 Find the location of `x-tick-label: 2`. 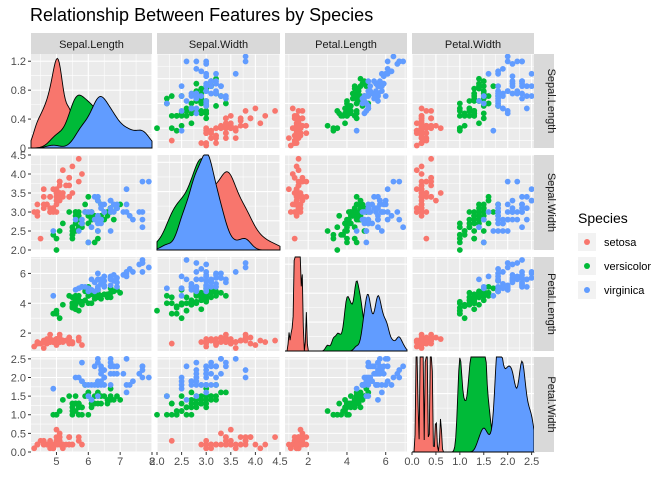

x-tick-label: 2 is located at coordinates (308, 462).